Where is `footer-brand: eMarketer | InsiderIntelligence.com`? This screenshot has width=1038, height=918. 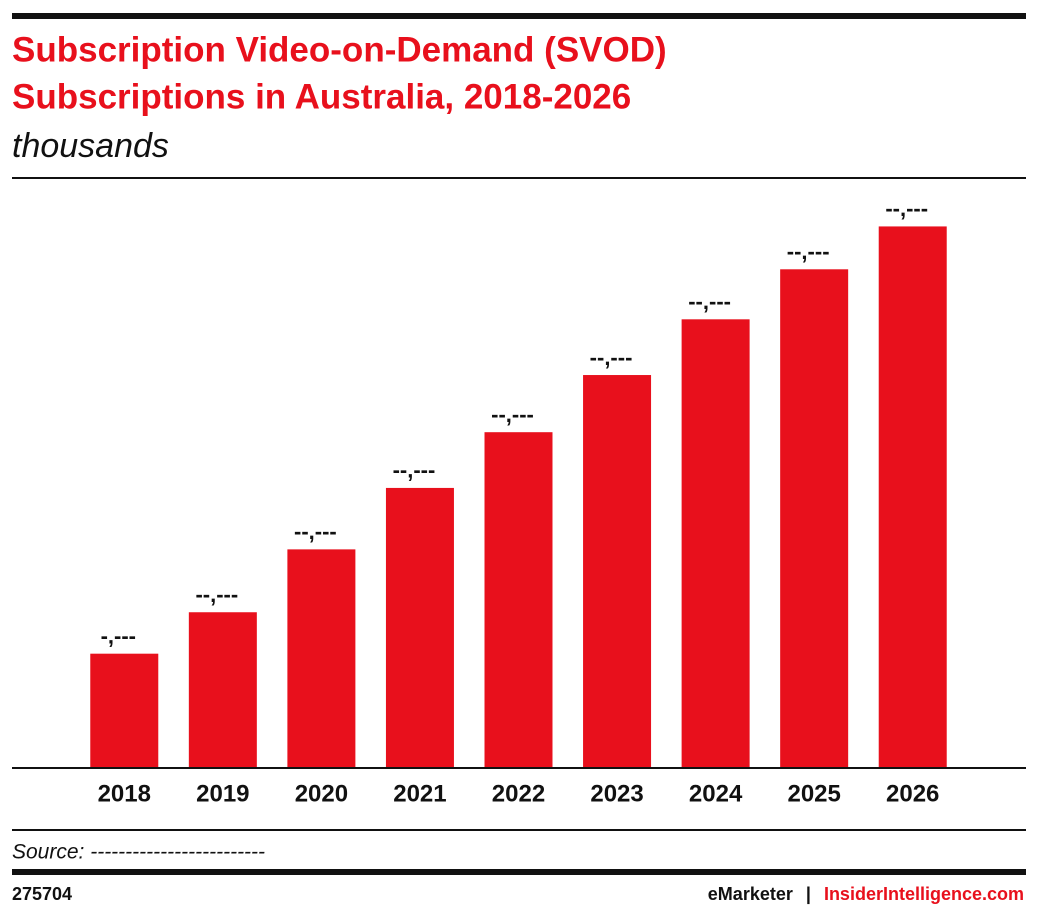
footer-brand: eMarketer | InsiderIntelligence.com is located at coordinates (866, 894).